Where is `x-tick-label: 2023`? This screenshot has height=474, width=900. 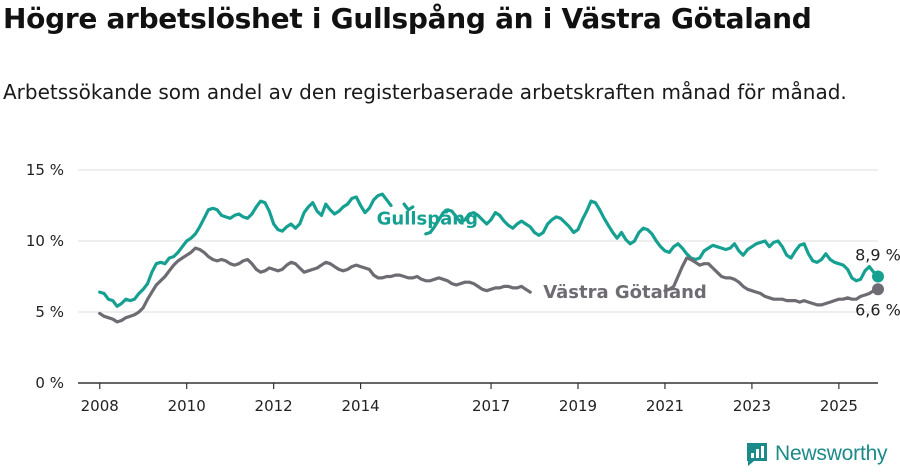 x-tick-label: 2023 is located at coordinates (752, 406).